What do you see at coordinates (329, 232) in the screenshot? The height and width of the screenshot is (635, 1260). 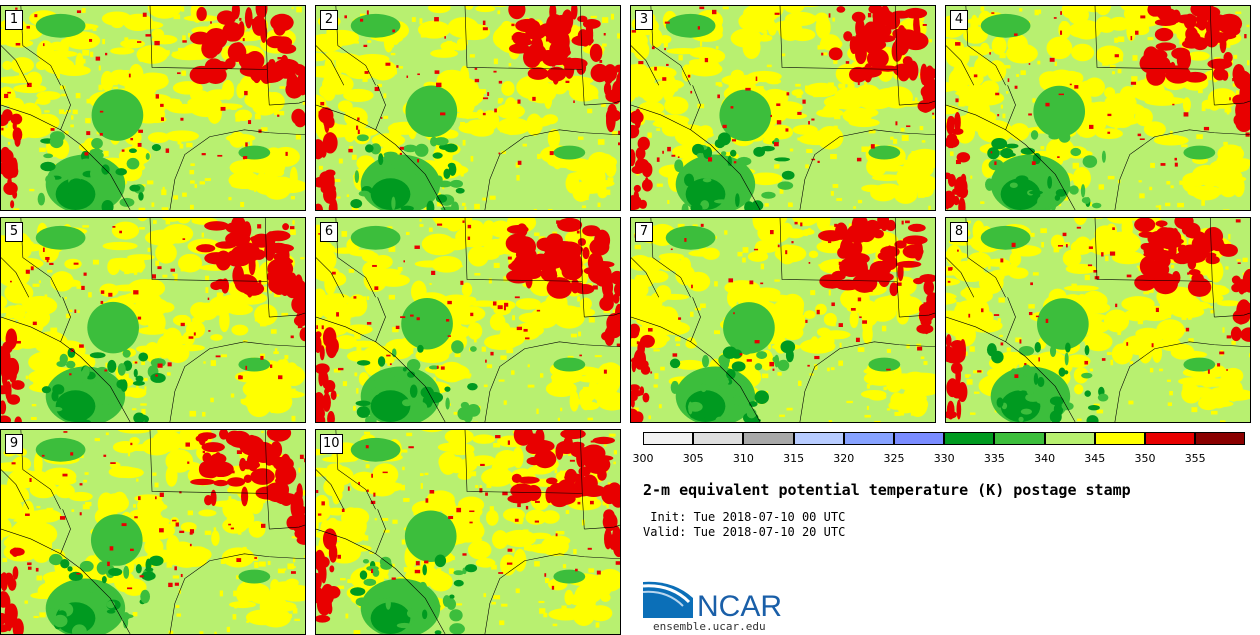 I see `member-number-label: 6` at bounding box center [329, 232].